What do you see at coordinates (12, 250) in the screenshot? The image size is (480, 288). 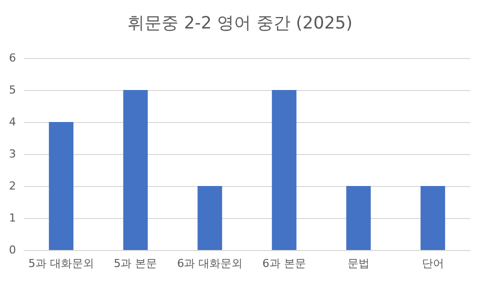 I see `y-tick-label: 0` at bounding box center [12, 250].